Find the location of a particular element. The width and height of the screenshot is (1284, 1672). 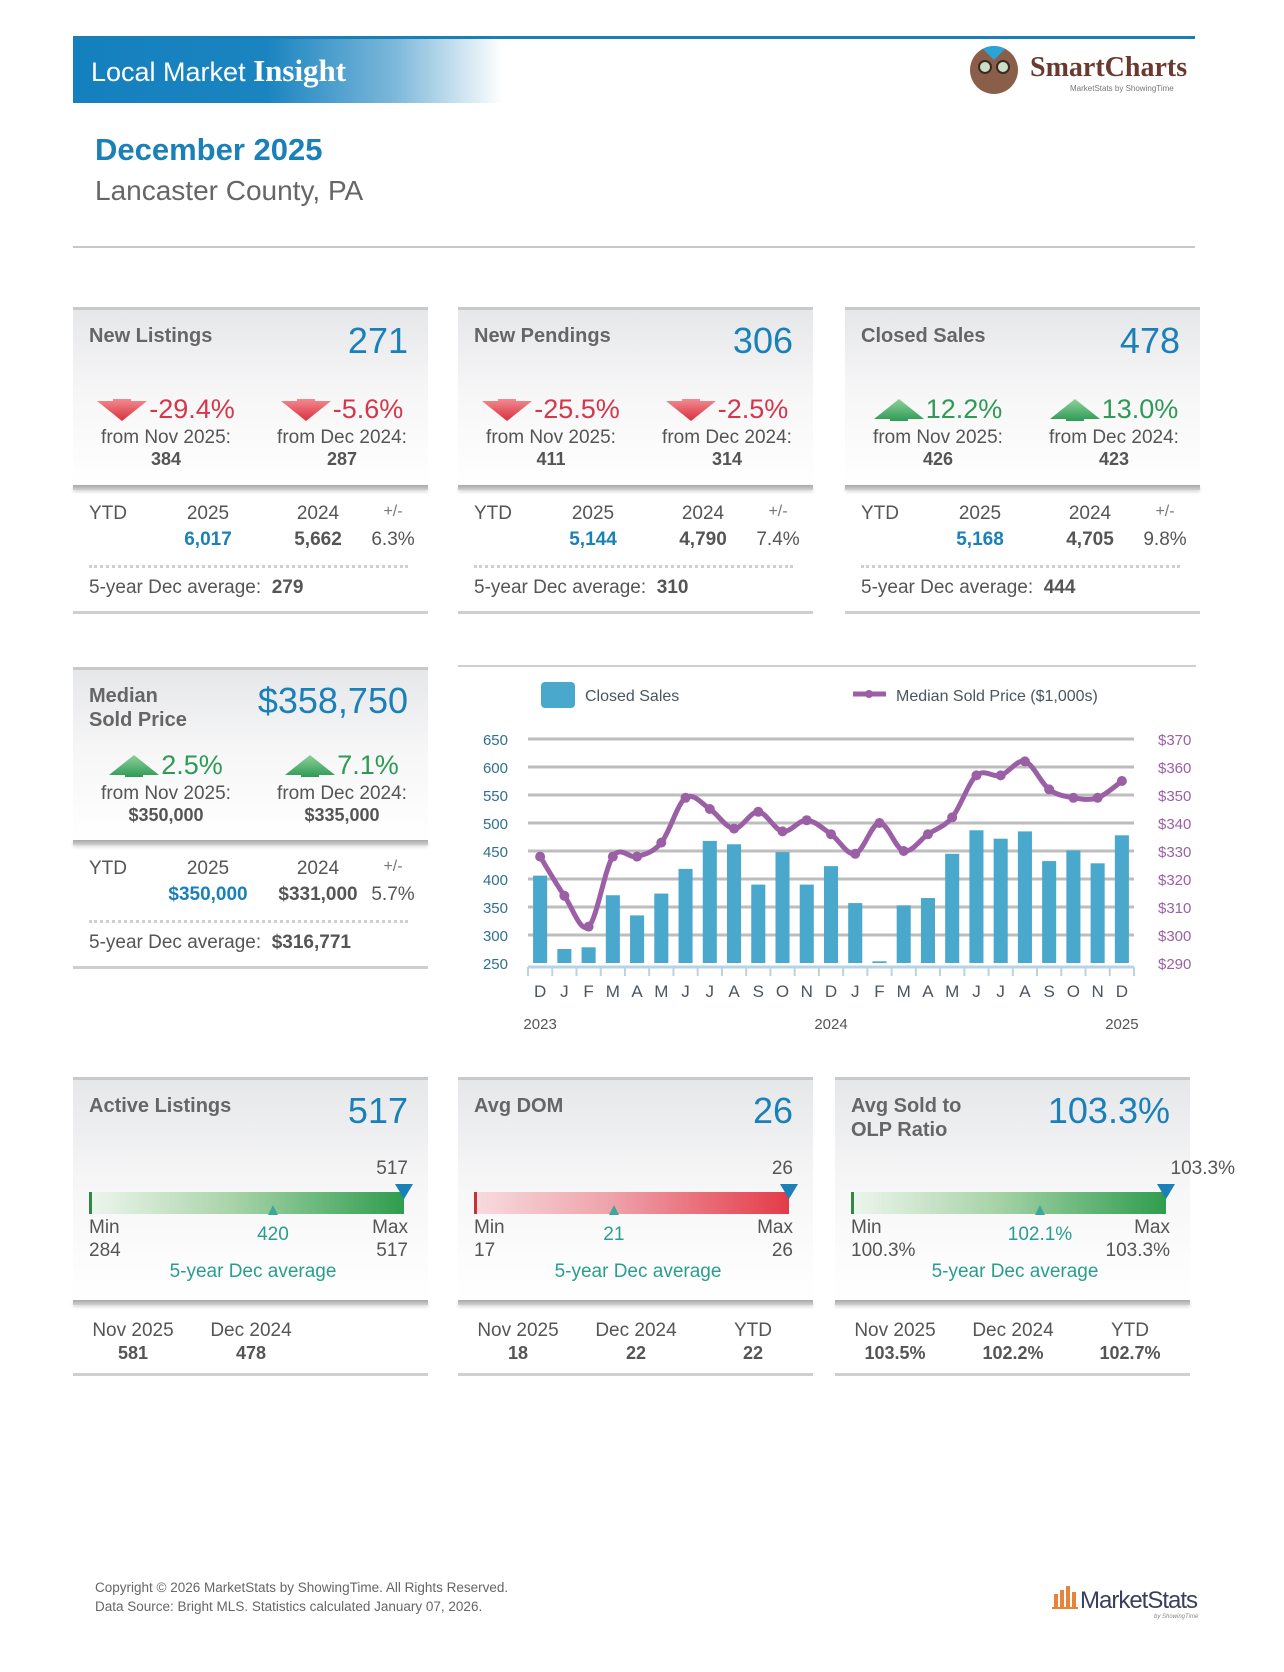

change-from-value: $350,000 is located at coordinates (166, 815).